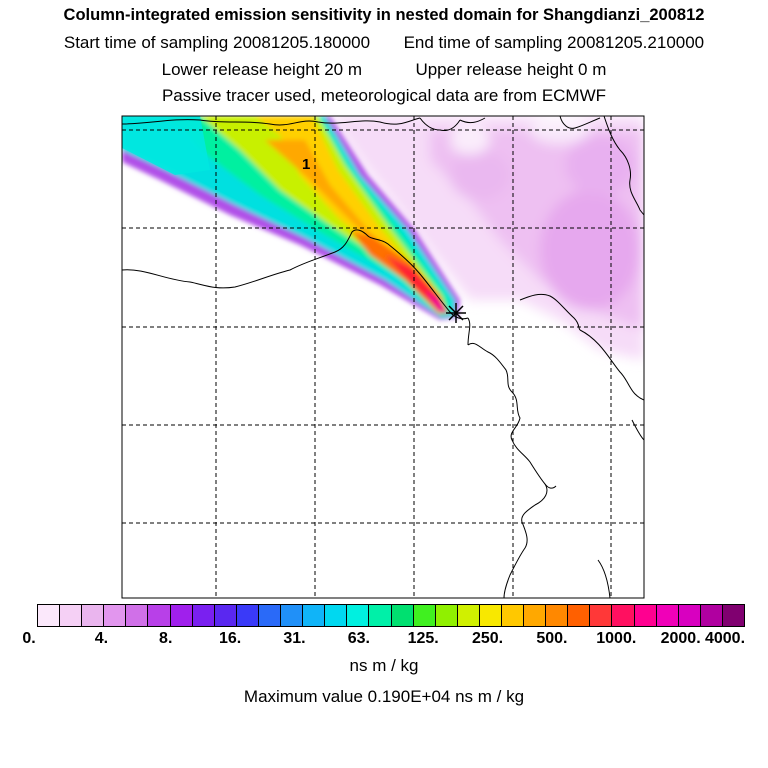  Describe the element at coordinates (680, 638) in the screenshot. I see `colorbar-tick-label: 2000.` at that location.